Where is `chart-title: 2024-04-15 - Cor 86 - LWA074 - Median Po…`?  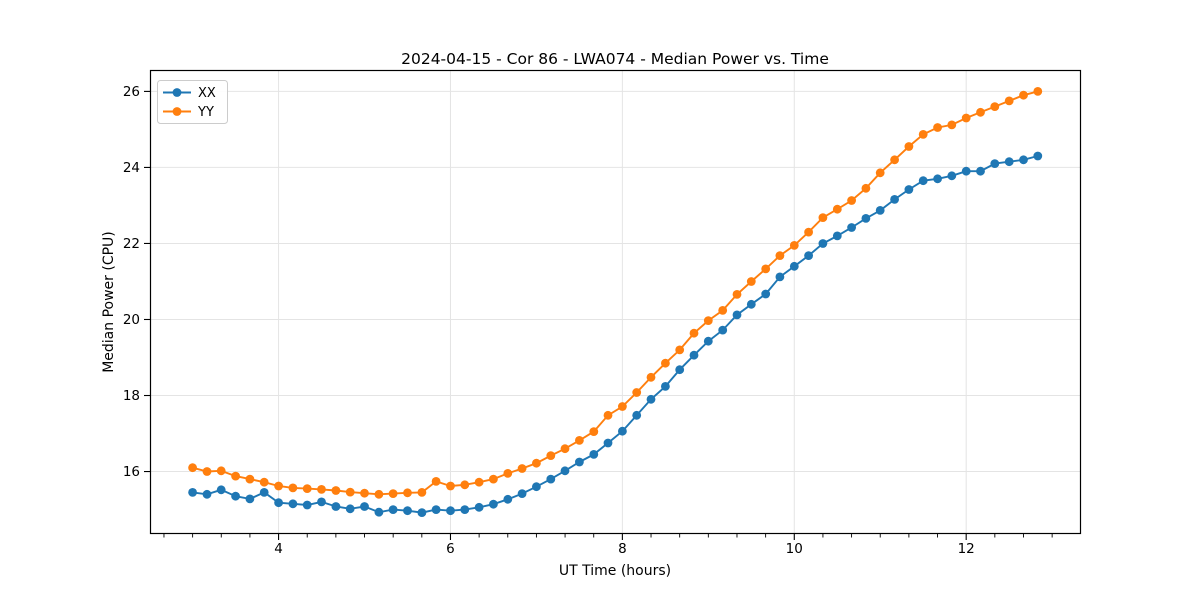 chart-title: 2024-04-15 - Cor 86 - LWA074 - Median Po… is located at coordinates (615, 59).